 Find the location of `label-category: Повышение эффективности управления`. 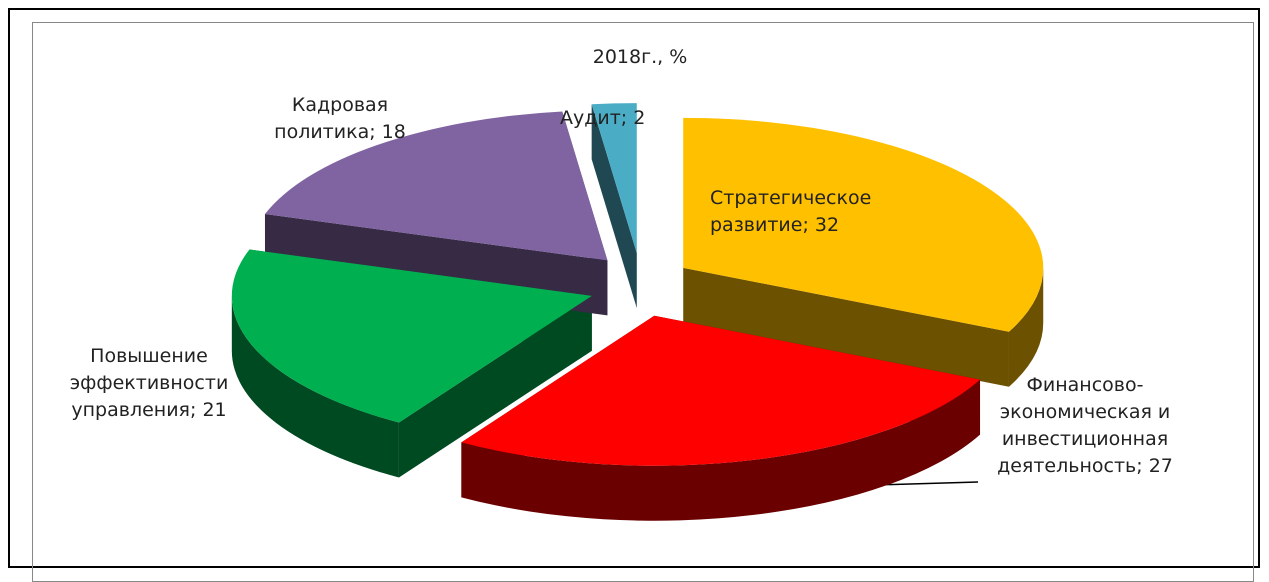

label-category: Повышение эффективности управления is located at coordinates (149, 383).